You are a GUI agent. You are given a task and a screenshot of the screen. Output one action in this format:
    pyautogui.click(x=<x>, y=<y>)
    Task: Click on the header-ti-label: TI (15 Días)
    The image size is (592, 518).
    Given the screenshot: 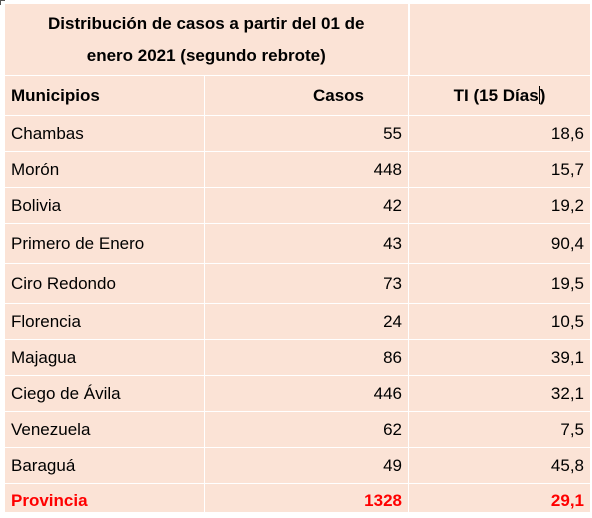 What is the action you would take?
    pyautogui.click(x=499, y=95)
    